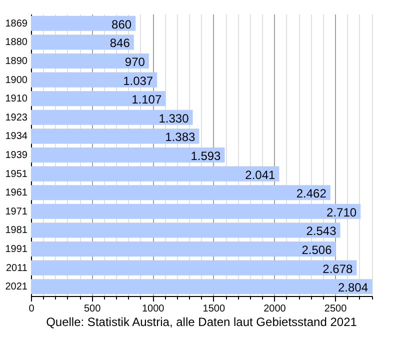  What do you see at coordinates (16, 193) in the screenshot?
I see `y-tick-label: 1961` at bounding box center [16, 193].